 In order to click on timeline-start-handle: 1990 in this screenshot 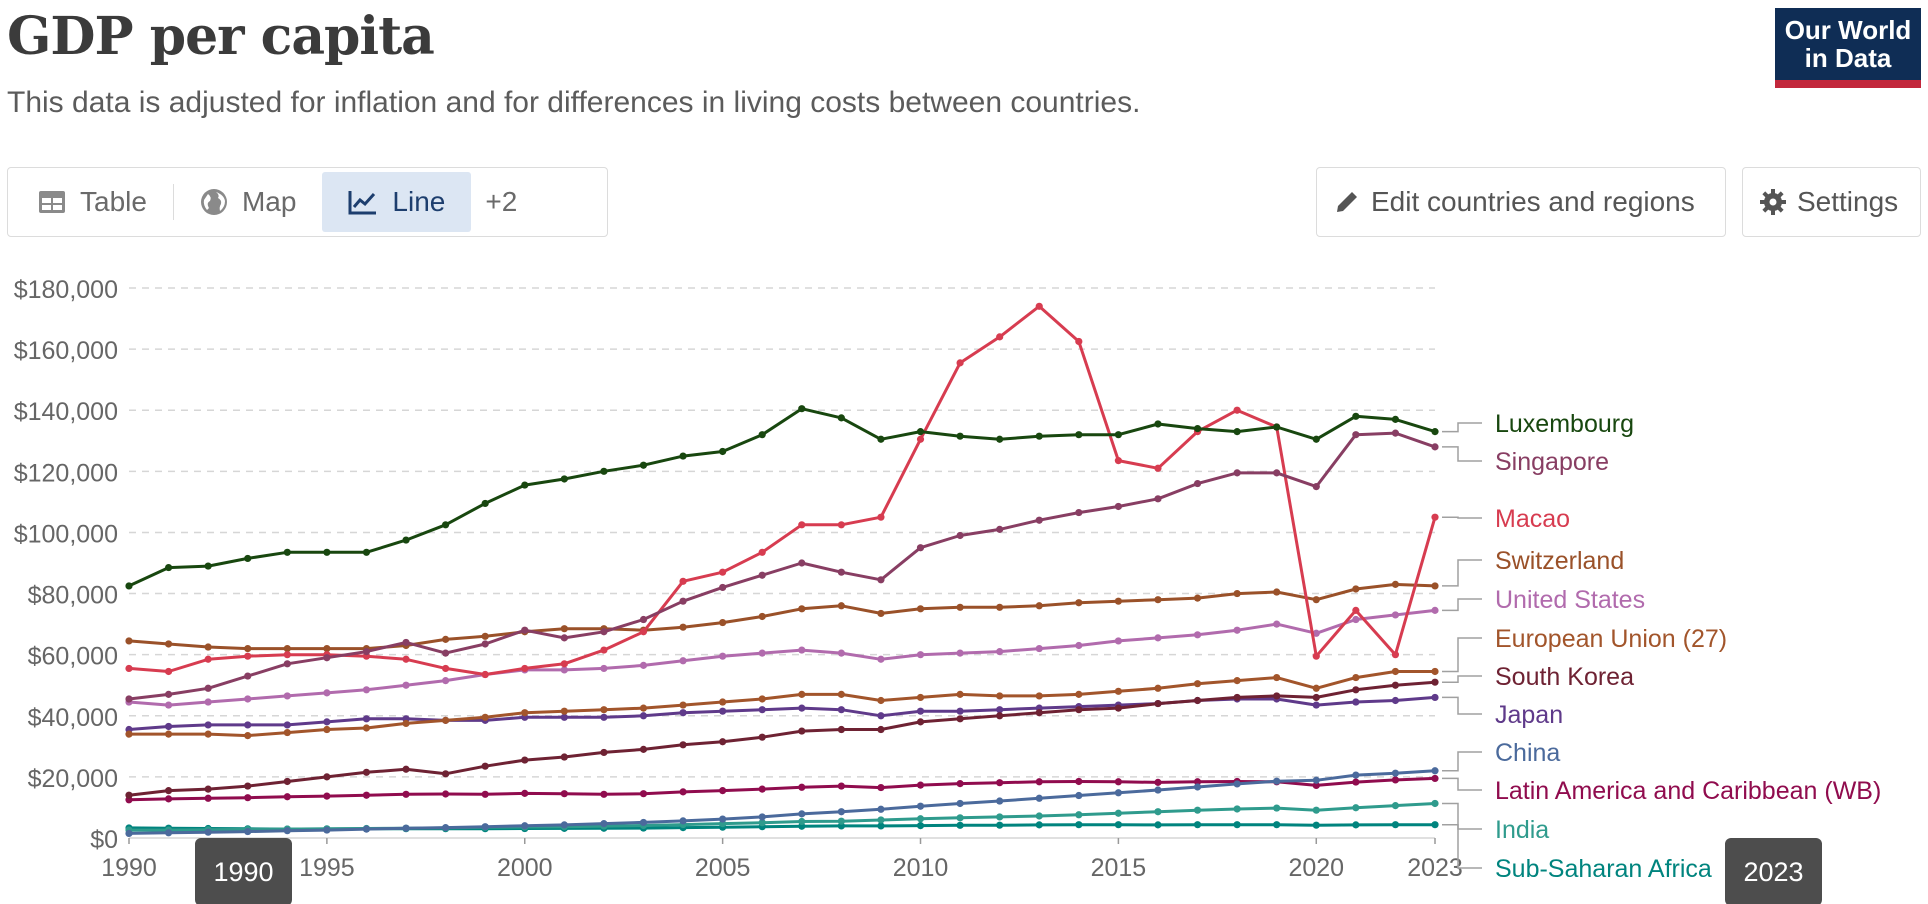, I will do `click(243, 871)`.